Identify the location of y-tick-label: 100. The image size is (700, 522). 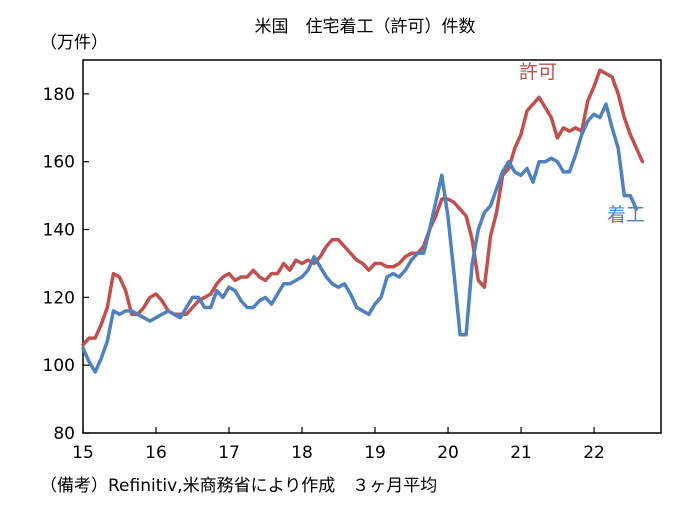
(59, 366).